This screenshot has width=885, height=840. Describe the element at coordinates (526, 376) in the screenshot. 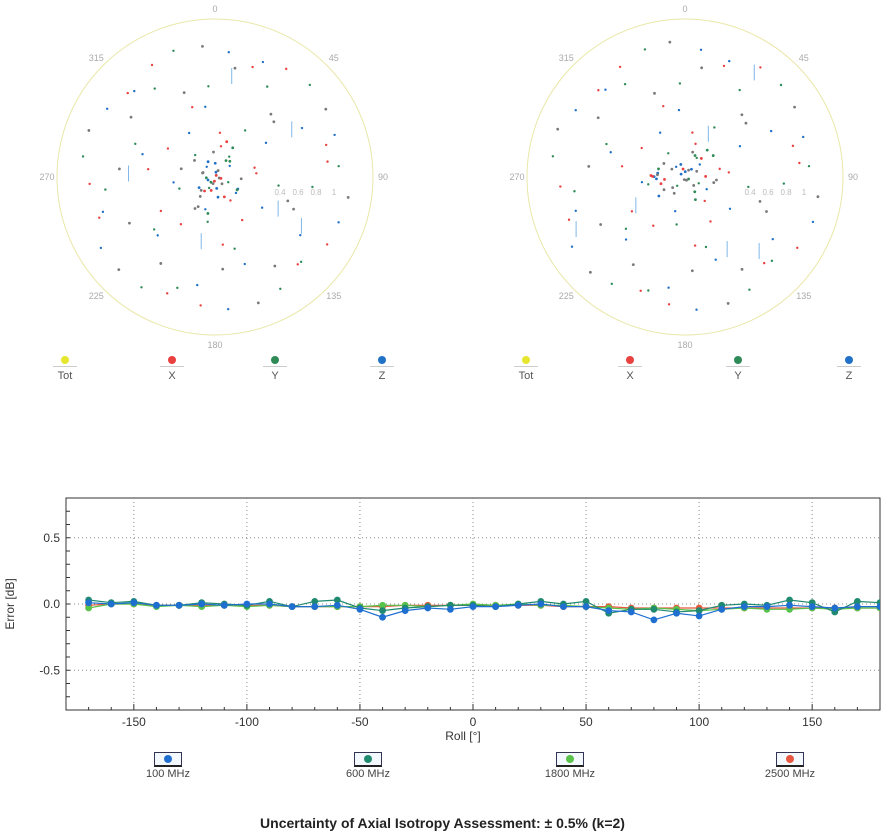

I see `legend-label: Tot` at that location.